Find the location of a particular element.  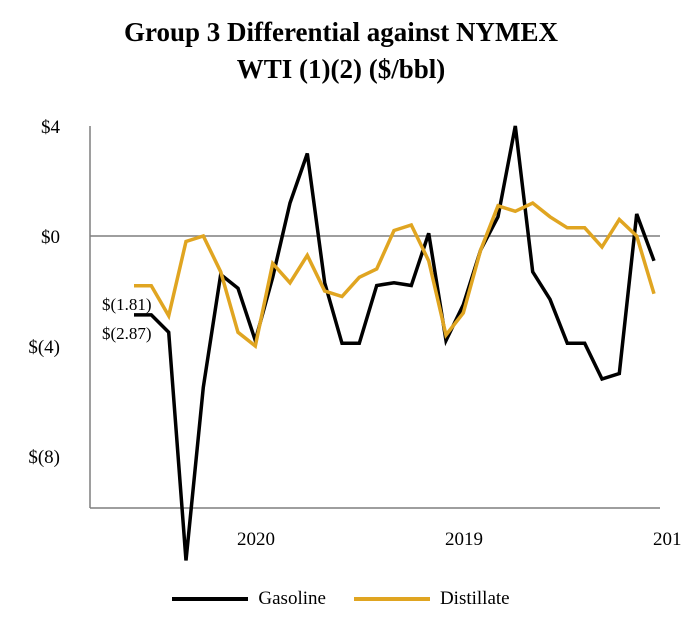

x-tick-label: 2020 is located at coordinates (256, 539).